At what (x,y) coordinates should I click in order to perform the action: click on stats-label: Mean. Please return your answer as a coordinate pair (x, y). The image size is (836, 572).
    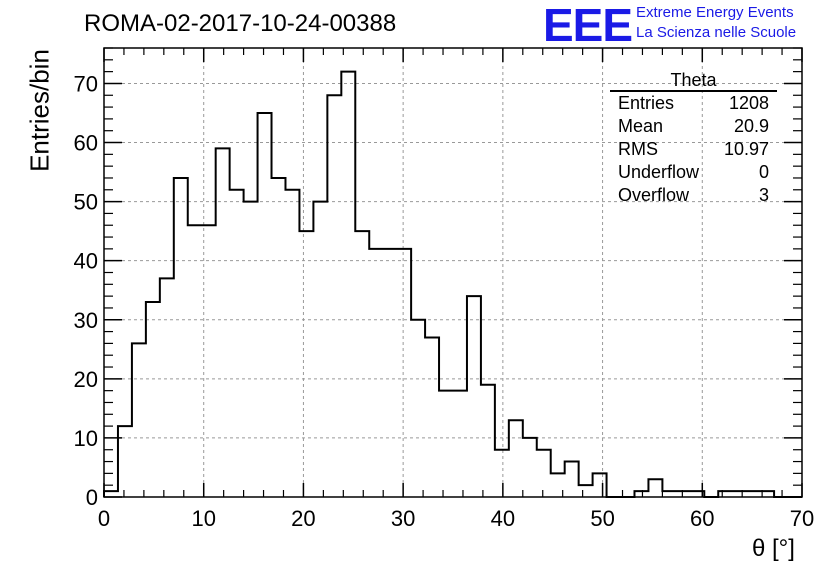
    Looking at the image, I should click on (641, 126).